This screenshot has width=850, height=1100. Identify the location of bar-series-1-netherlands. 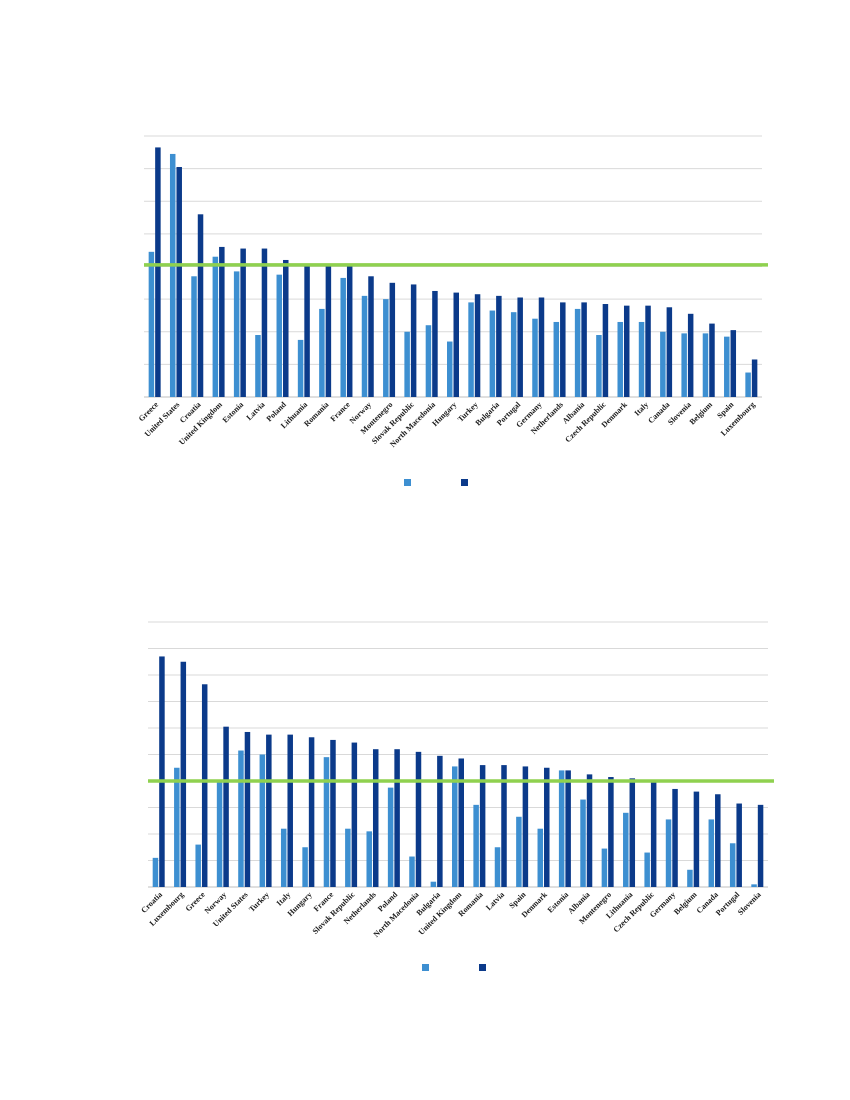
(369, 859).